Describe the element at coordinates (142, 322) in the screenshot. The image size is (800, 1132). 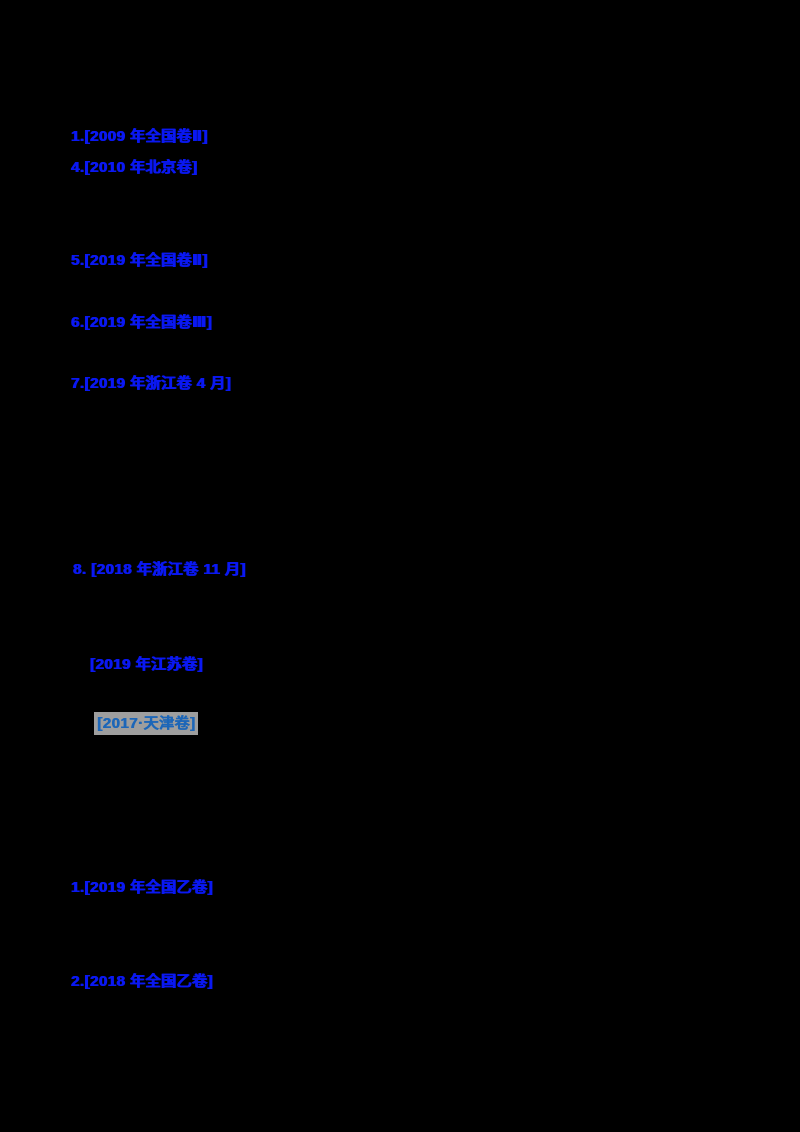
I see `exam-source-link-4: 6.[2019 年全国卷Ⅲ]` at that location.